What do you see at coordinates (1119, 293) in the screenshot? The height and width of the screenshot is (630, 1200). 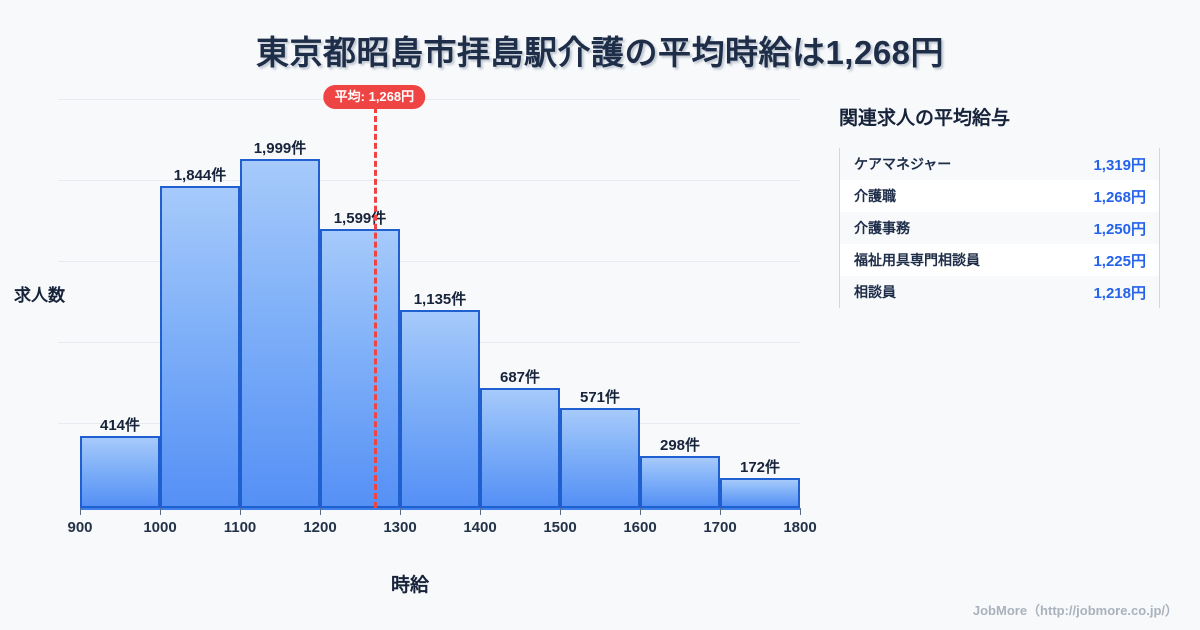 I see `average-wage-value: 1,218円` at bounding box center [1119, 293].